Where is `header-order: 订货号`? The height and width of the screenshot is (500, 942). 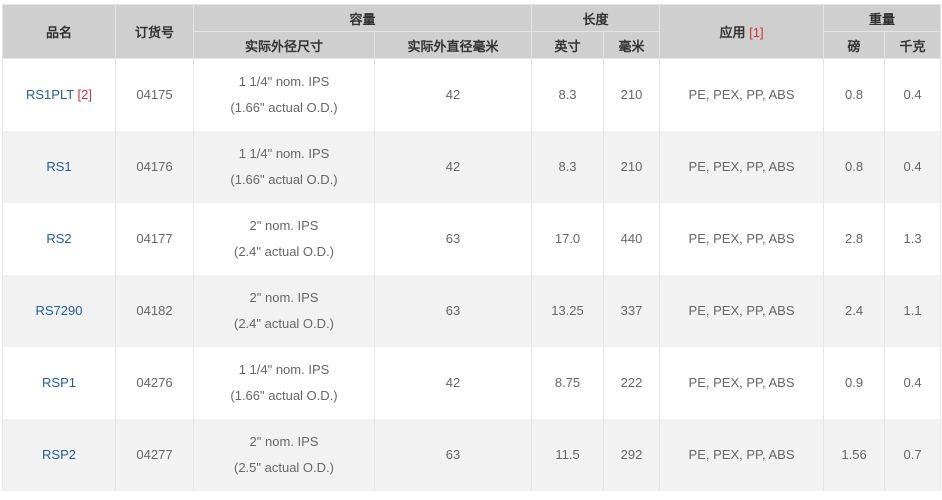
header-order: 订货号 is located at coordinates (154, 31).